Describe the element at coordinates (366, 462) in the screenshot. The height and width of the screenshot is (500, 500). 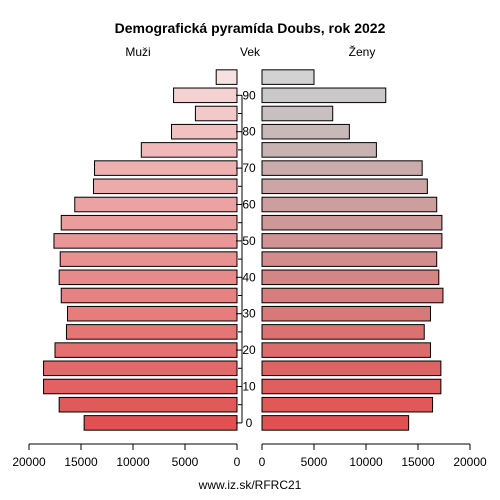
I see `female-x-tick-label: 10000` at that location.